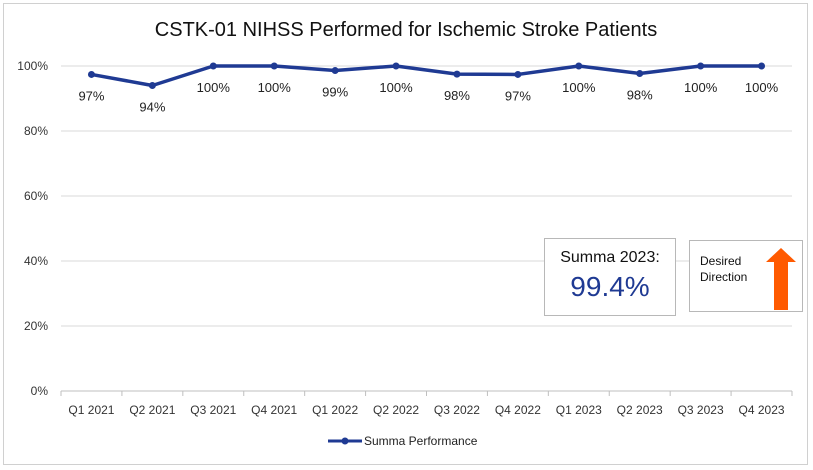 The image size is (813, 470). Describe the element at coordinates (396, 410) in the screenshot. I see `x-tick-label: Q2 2022` at that location.